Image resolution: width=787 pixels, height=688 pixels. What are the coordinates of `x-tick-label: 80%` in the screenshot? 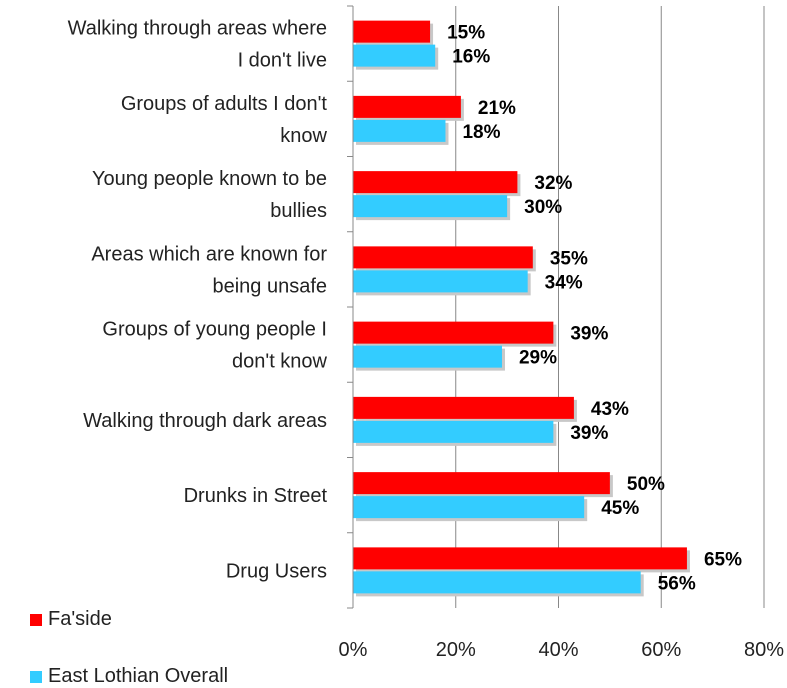 It's located at (764, 650).